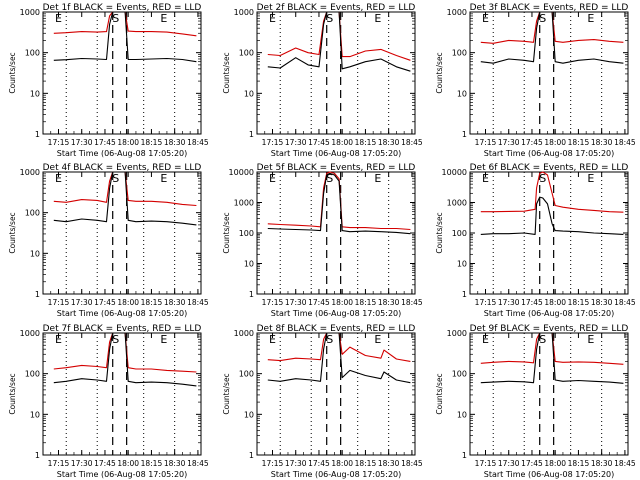  What do you see at coordinates (336, 168) in the screenshot?
I see `chart-title: Det 5f BLACK = Events, RED = LLD` at bounding box center [336, 168].